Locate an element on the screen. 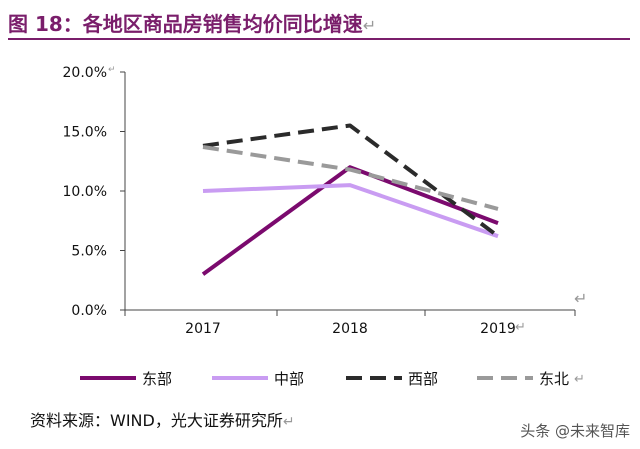 This screenshot has height=449, width=640. y-tick-label: 10.0% is located at coordinates (85, 192).